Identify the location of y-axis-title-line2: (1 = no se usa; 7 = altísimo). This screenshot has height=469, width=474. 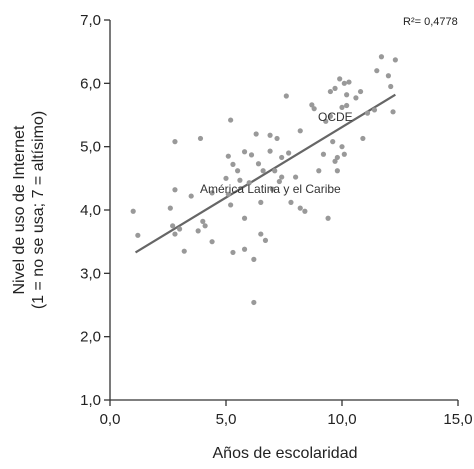
(38, 210).